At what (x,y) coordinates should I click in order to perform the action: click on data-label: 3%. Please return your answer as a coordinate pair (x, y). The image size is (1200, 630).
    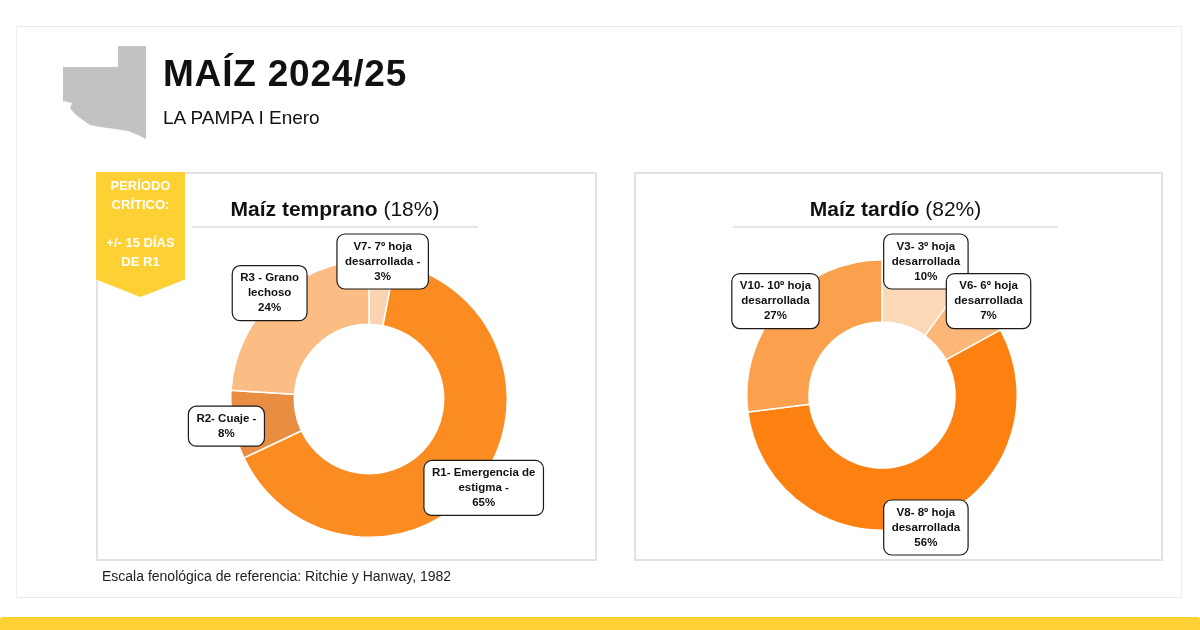
    Looking at the image, I should click on (382, 275).